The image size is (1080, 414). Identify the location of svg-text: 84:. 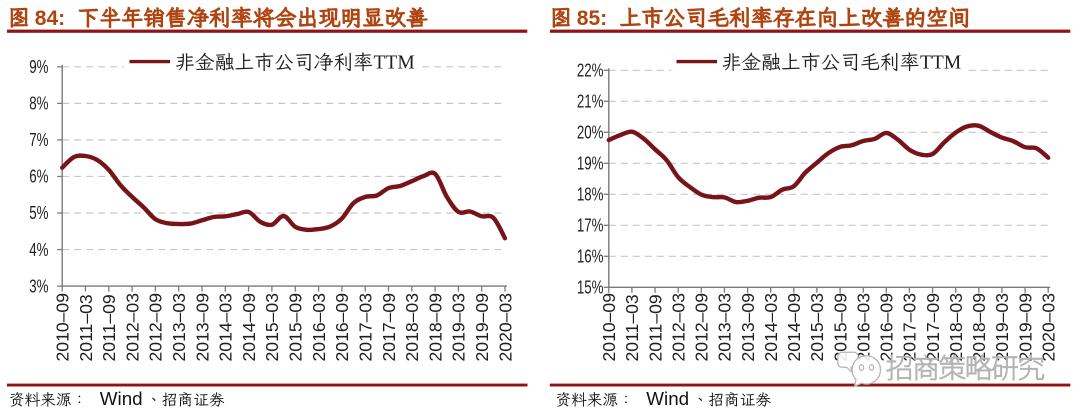
(50, 18).